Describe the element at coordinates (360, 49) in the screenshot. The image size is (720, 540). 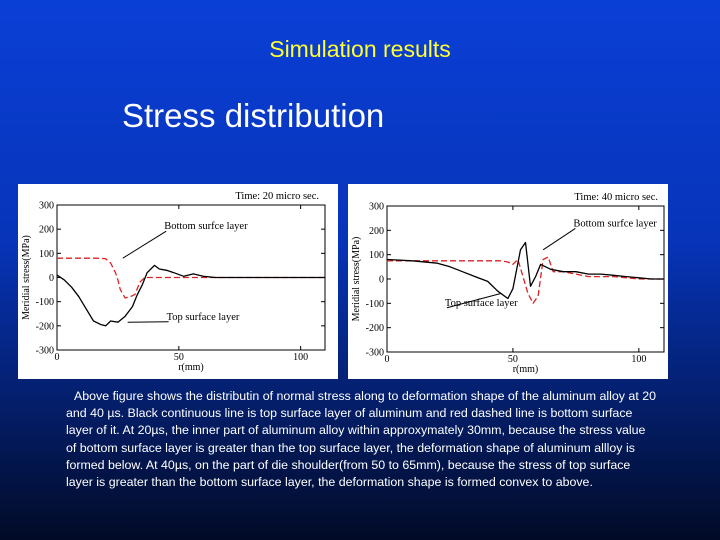
I see `slide-title: Simulation results` at that location.